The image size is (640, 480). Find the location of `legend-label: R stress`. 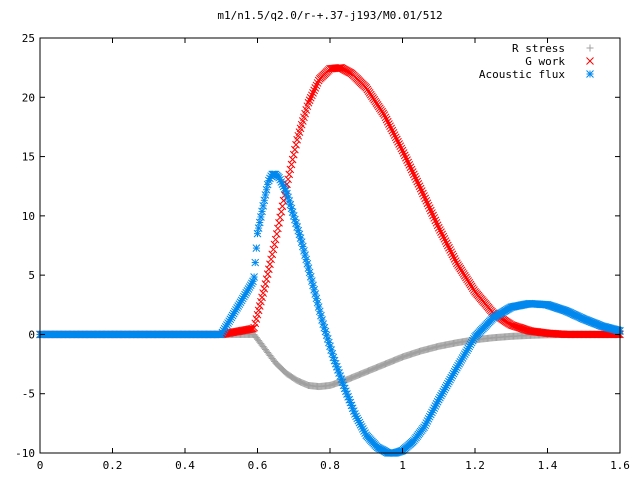

legend-label: R stress is located at coordinates (538, 48).